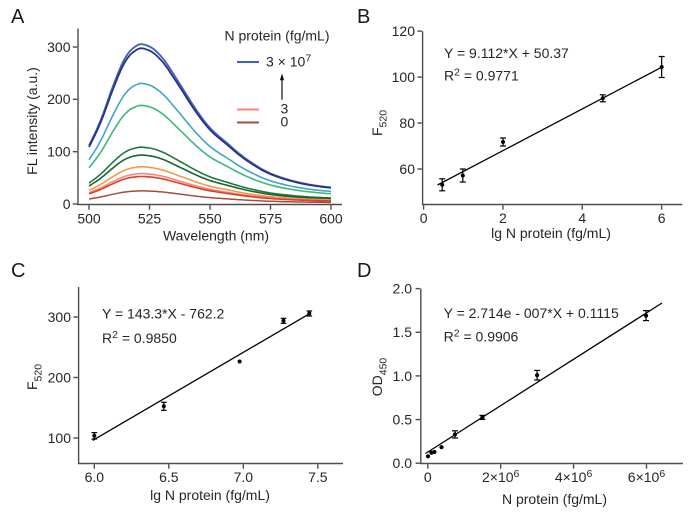  Describe the element at coordinates (318, 477) in the screenshot. I see `svg-text: 7.5` at that location.